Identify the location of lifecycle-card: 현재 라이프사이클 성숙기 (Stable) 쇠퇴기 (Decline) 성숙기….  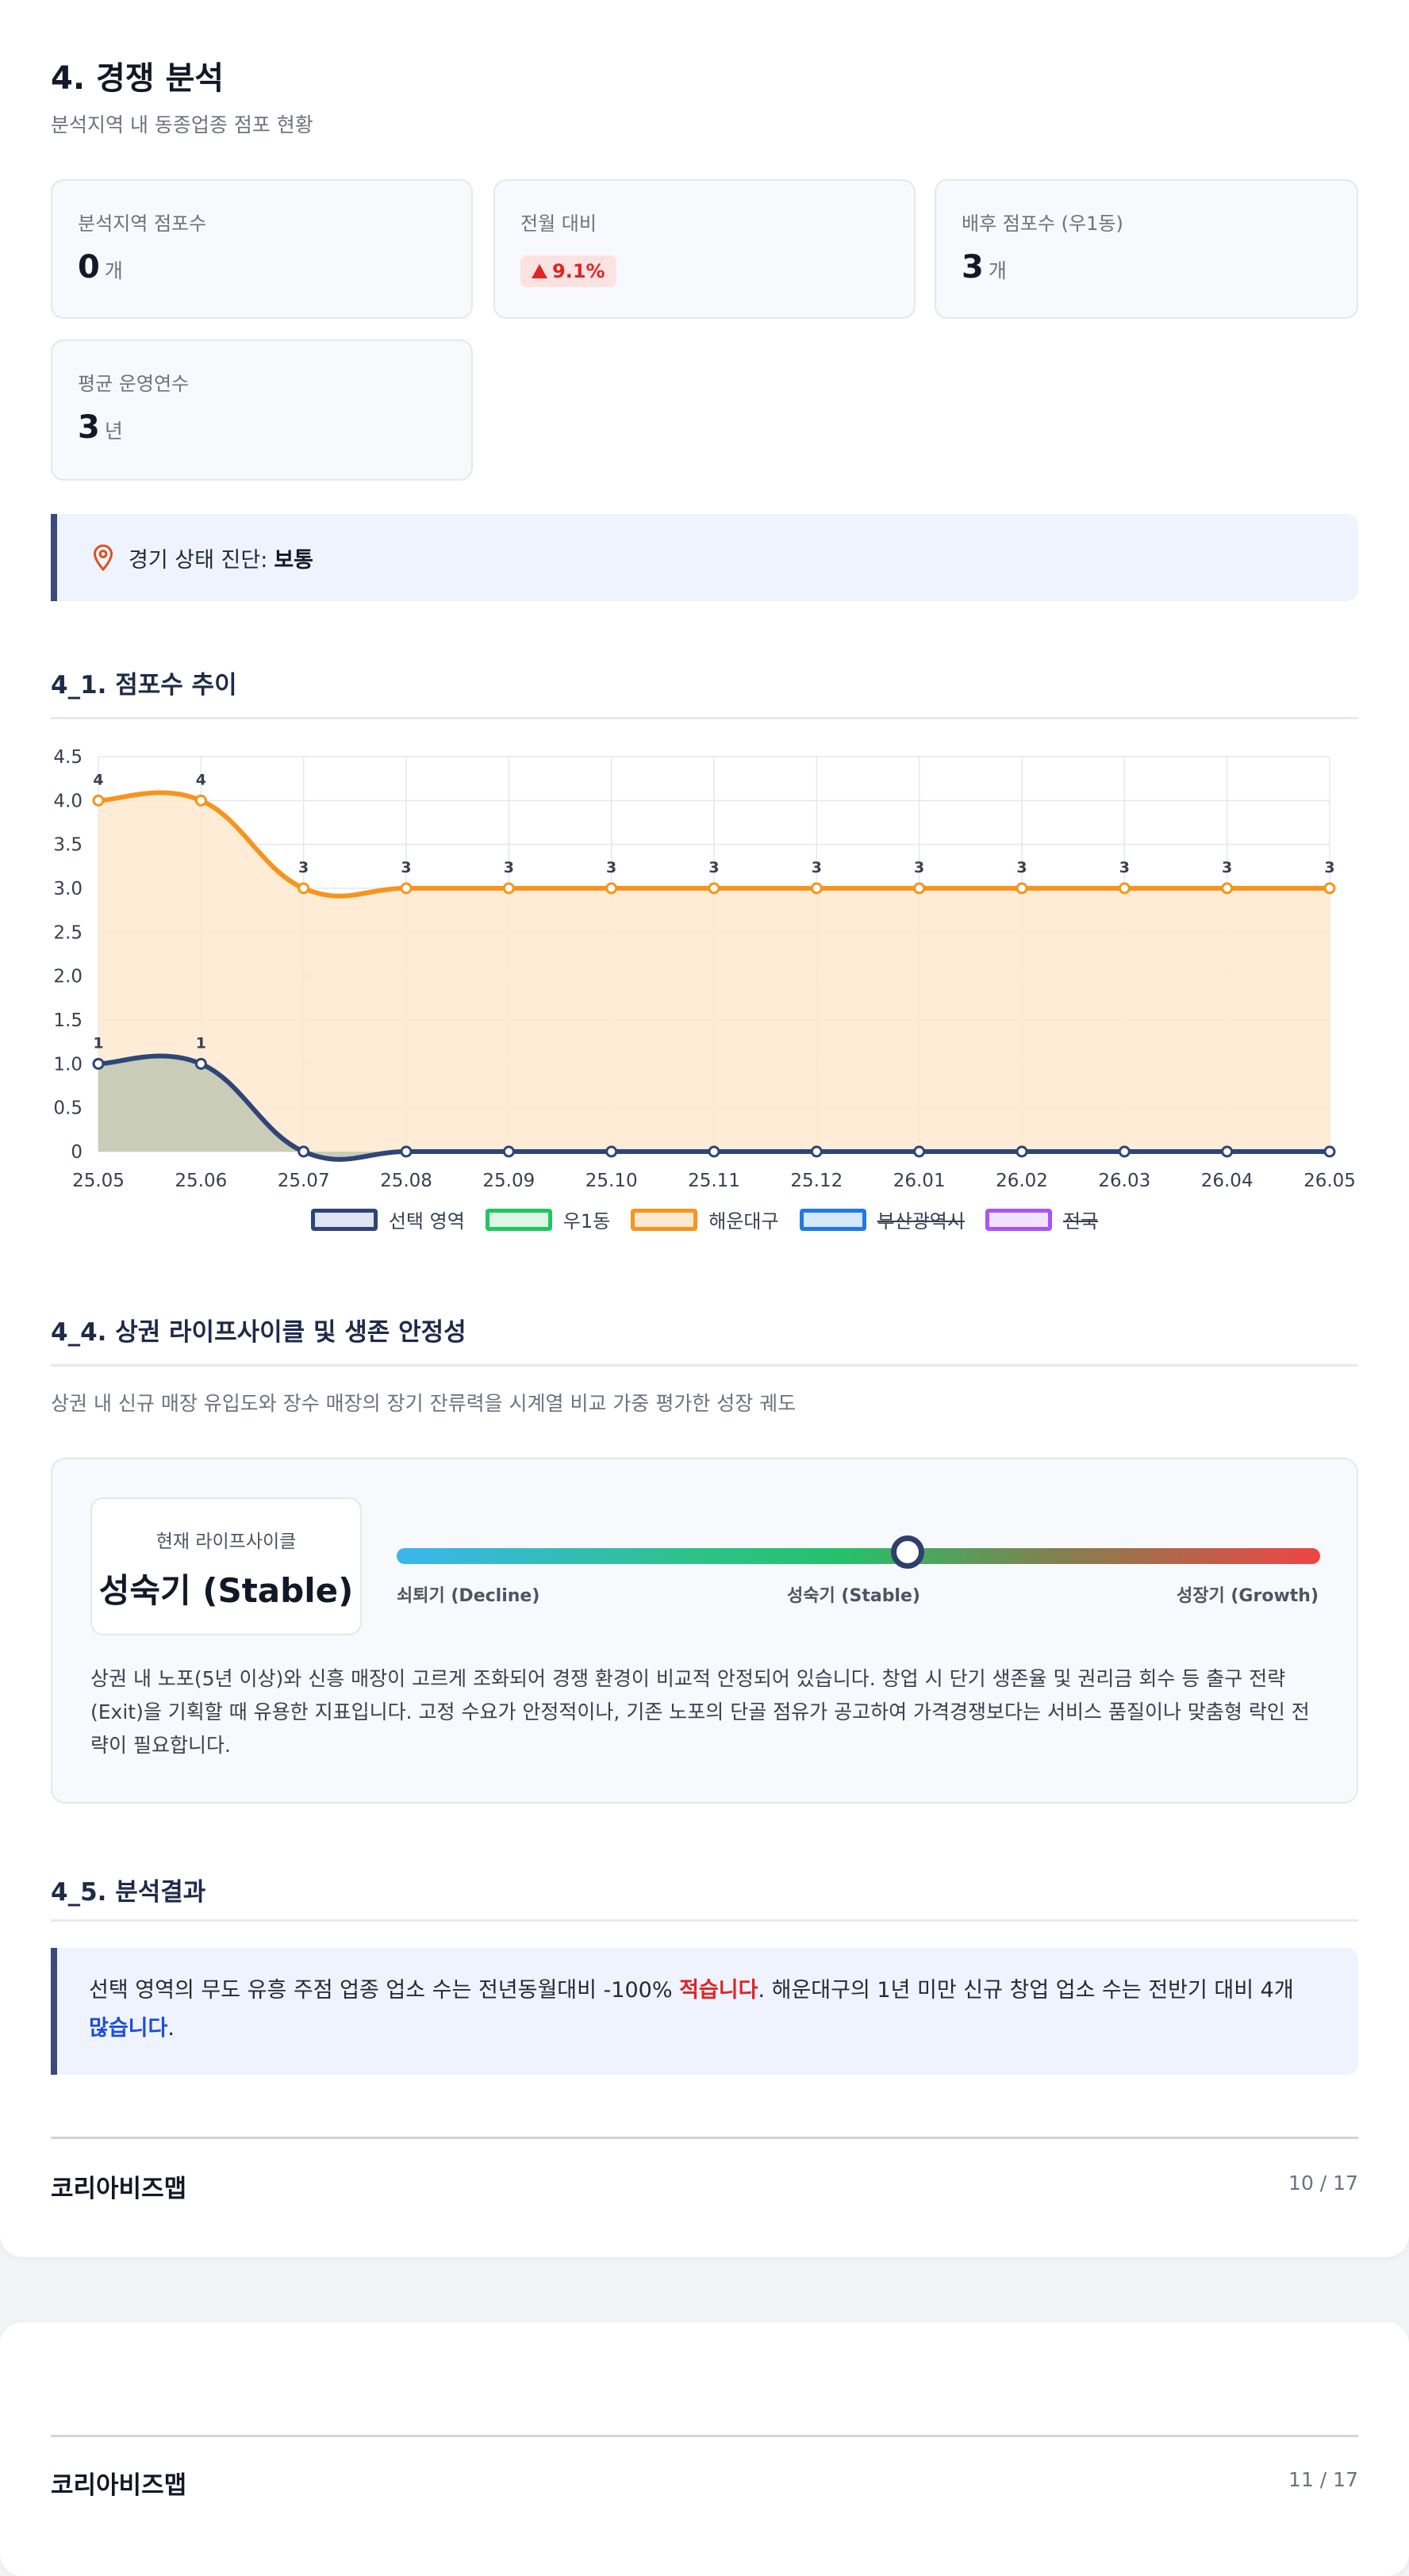
(704, 1631).